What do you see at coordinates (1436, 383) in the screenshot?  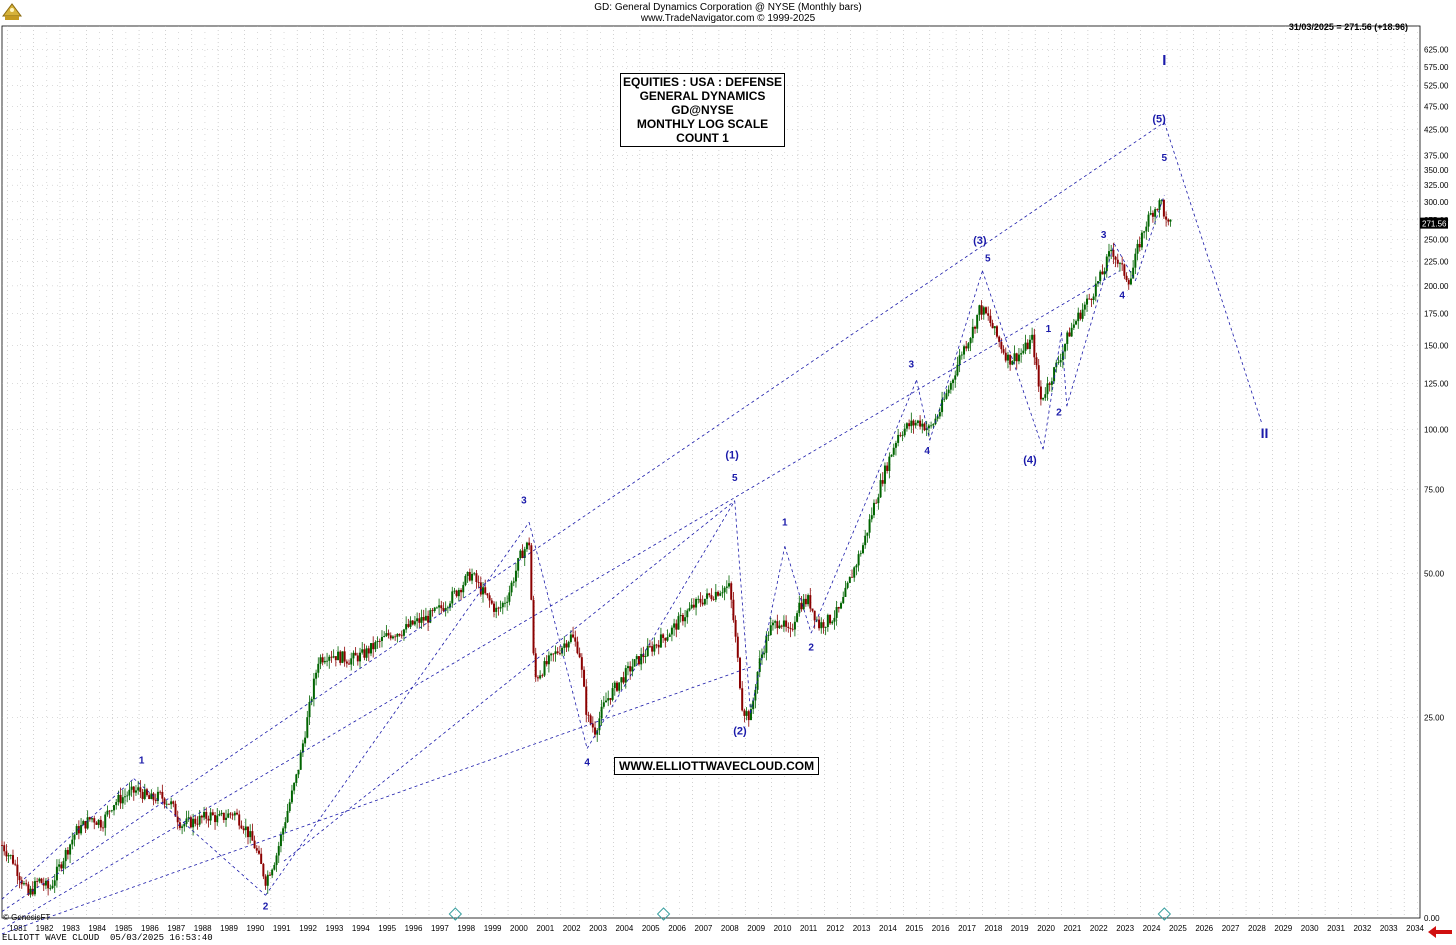 I see `y-tick-label: 125.00` at bounding box center [1436, 383].